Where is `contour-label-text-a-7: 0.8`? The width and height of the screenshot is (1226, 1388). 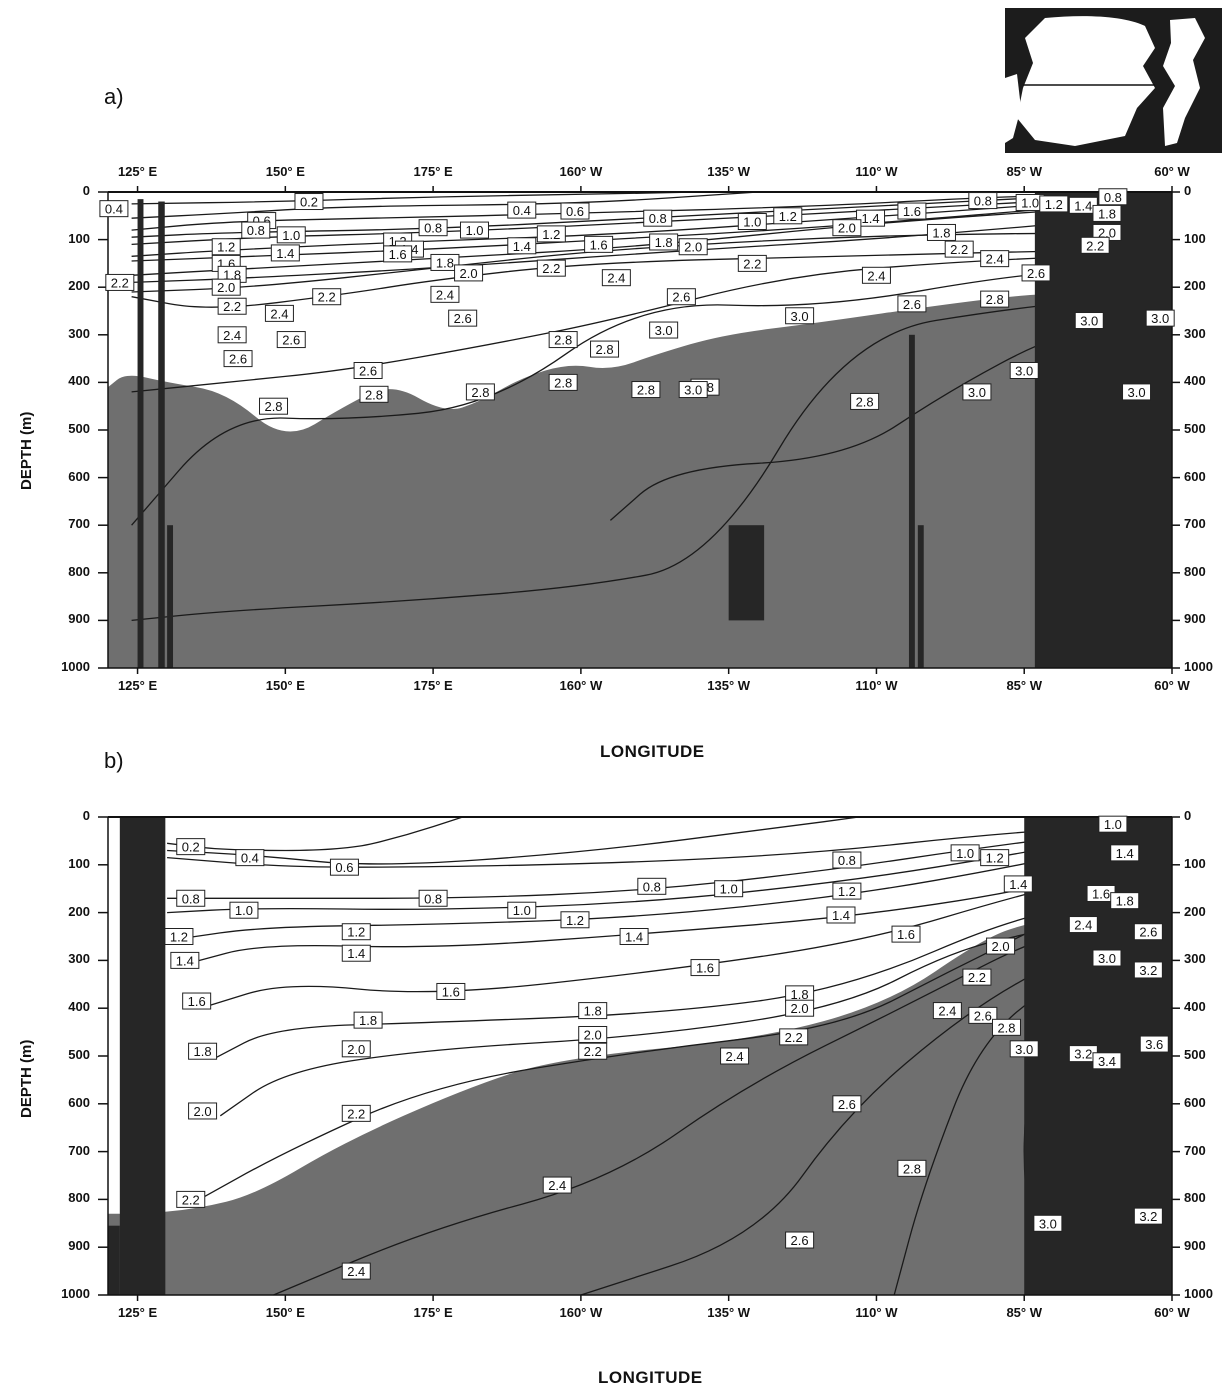
contour-label-text-a-7: 0.8 is located at coordinates (658, 218).